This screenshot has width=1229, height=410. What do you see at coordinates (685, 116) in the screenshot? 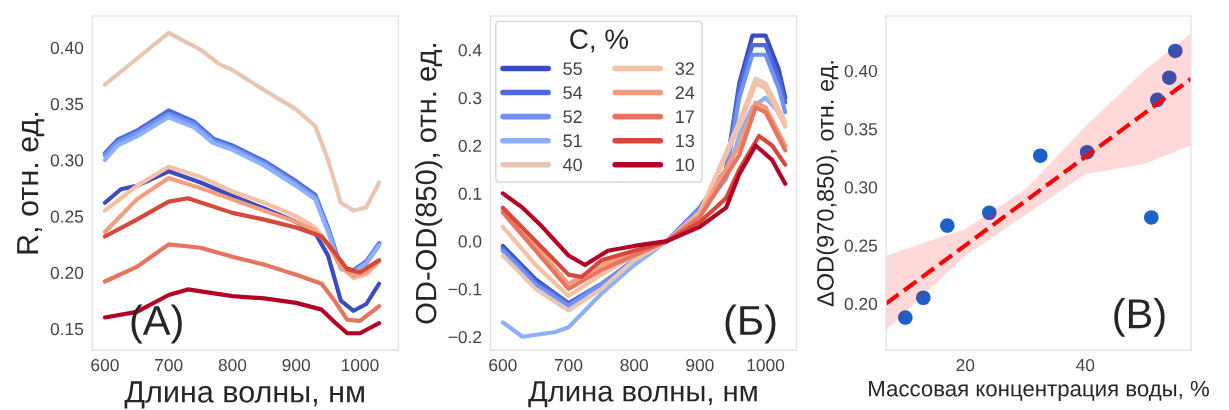
I see `legend-label: 17` at bounding box center [685, 116].